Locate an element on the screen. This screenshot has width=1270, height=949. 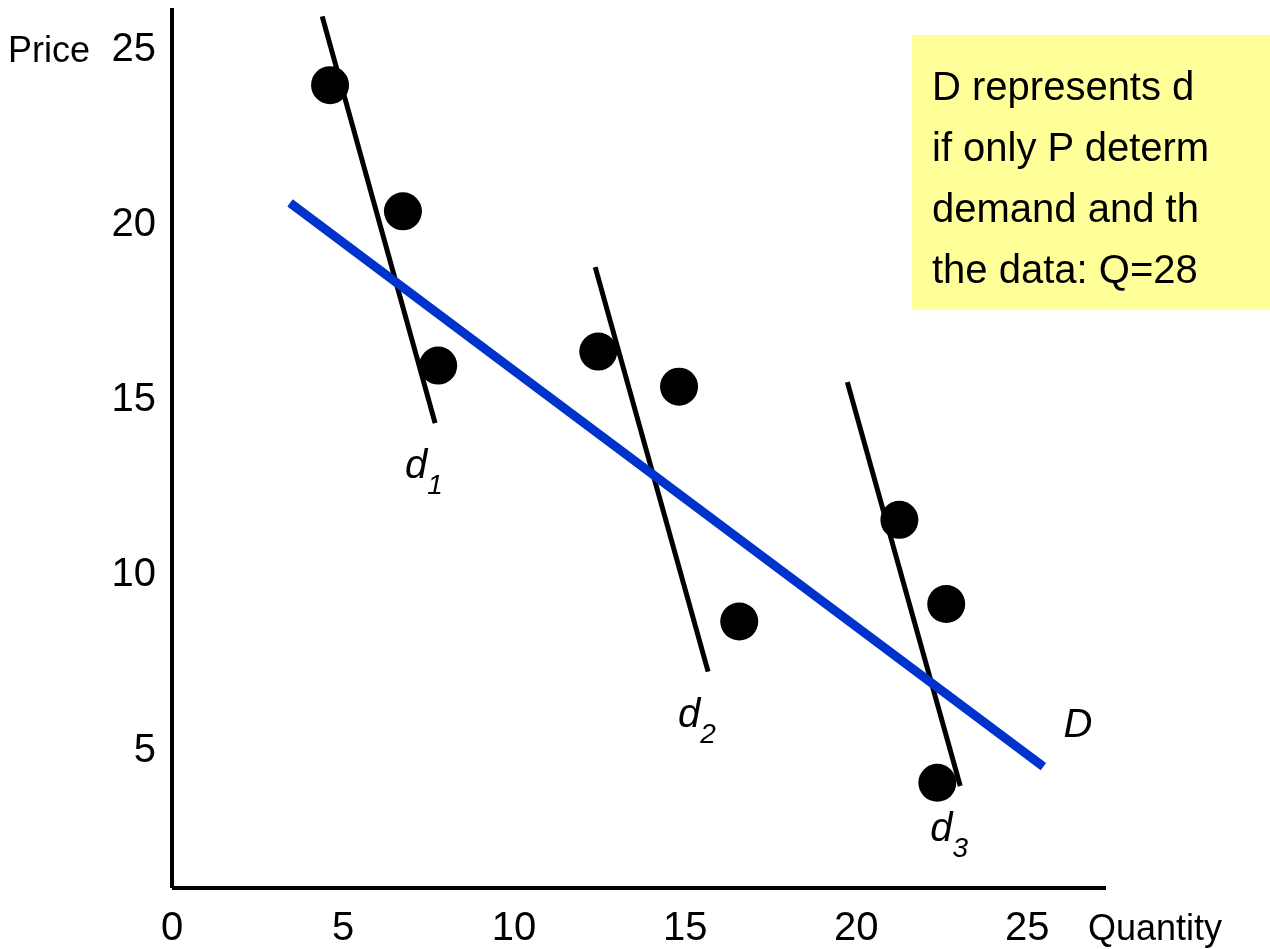
y-axis-title: Price is located at coordinates (49, 49).